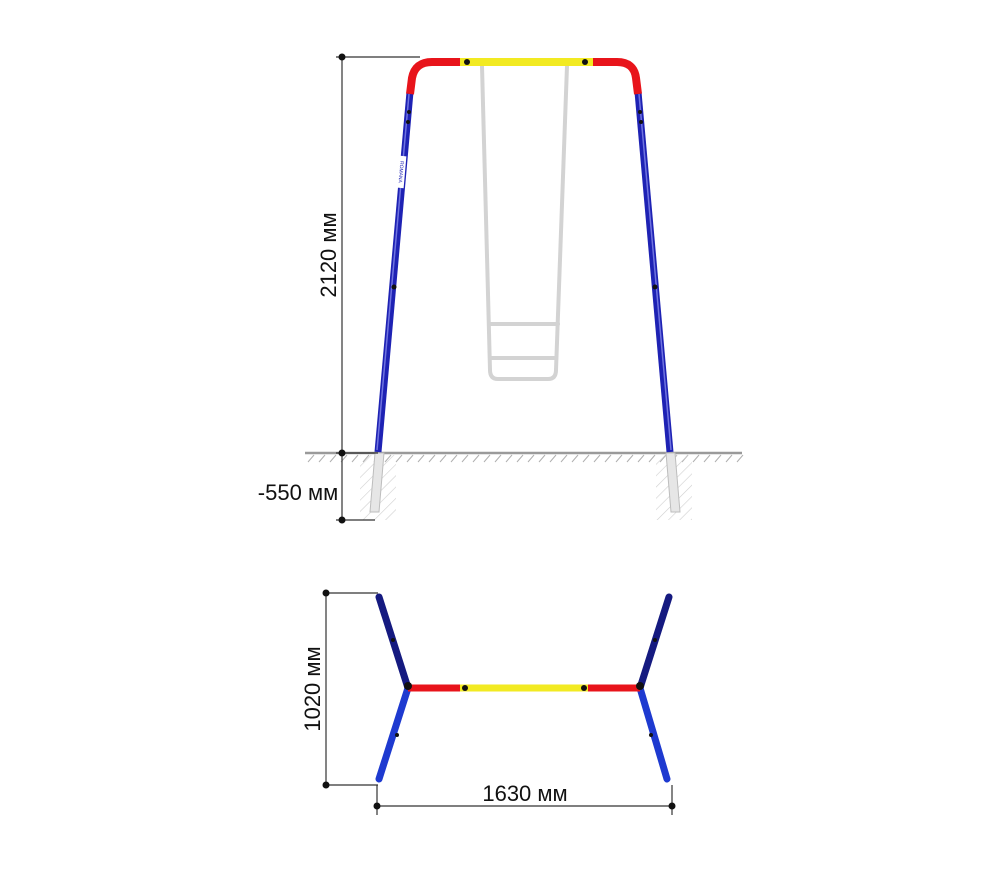  What do you see at coordinates (433, 76) in the screenshot?
I see `top-bend-left` at bounding box center [433, 76].